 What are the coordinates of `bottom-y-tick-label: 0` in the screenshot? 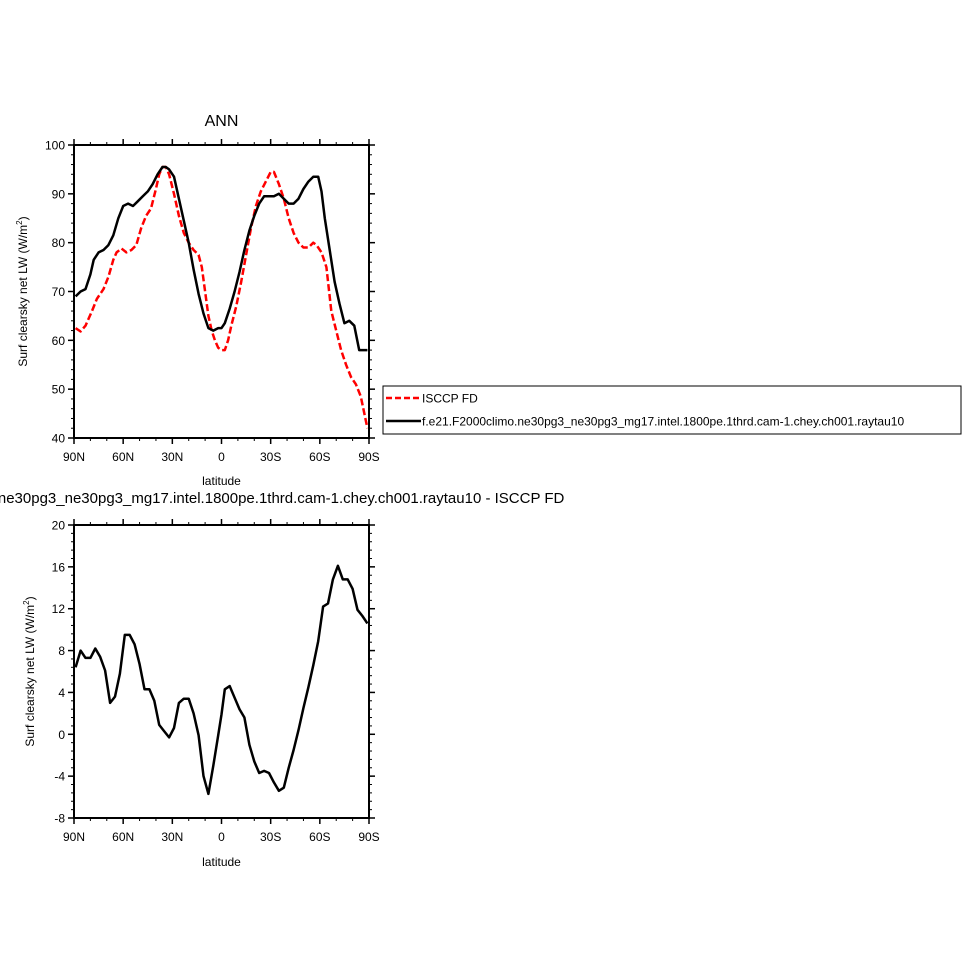 It's located at (61, 735).